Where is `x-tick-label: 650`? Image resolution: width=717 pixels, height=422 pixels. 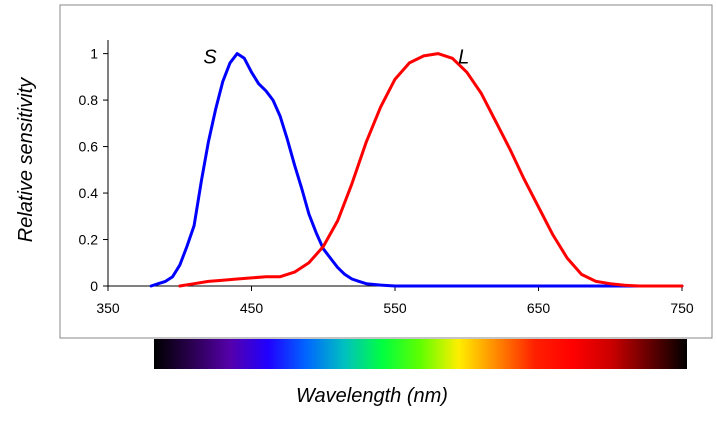 x-tick-label: 650 is located at coordinates (539, 308).